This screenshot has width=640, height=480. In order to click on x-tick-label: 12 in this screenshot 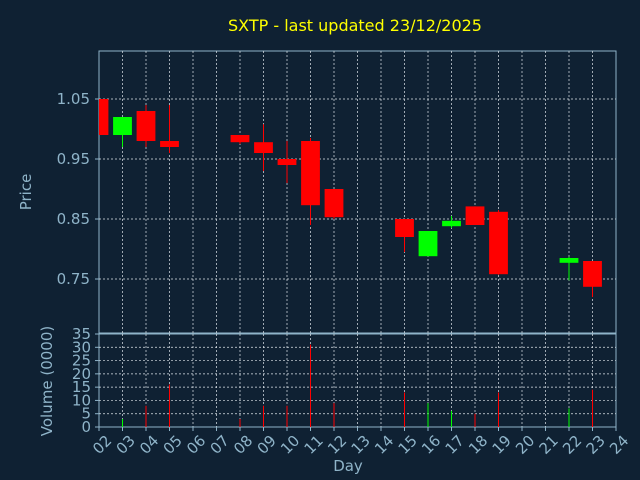, I will do `click(337, 445)`.